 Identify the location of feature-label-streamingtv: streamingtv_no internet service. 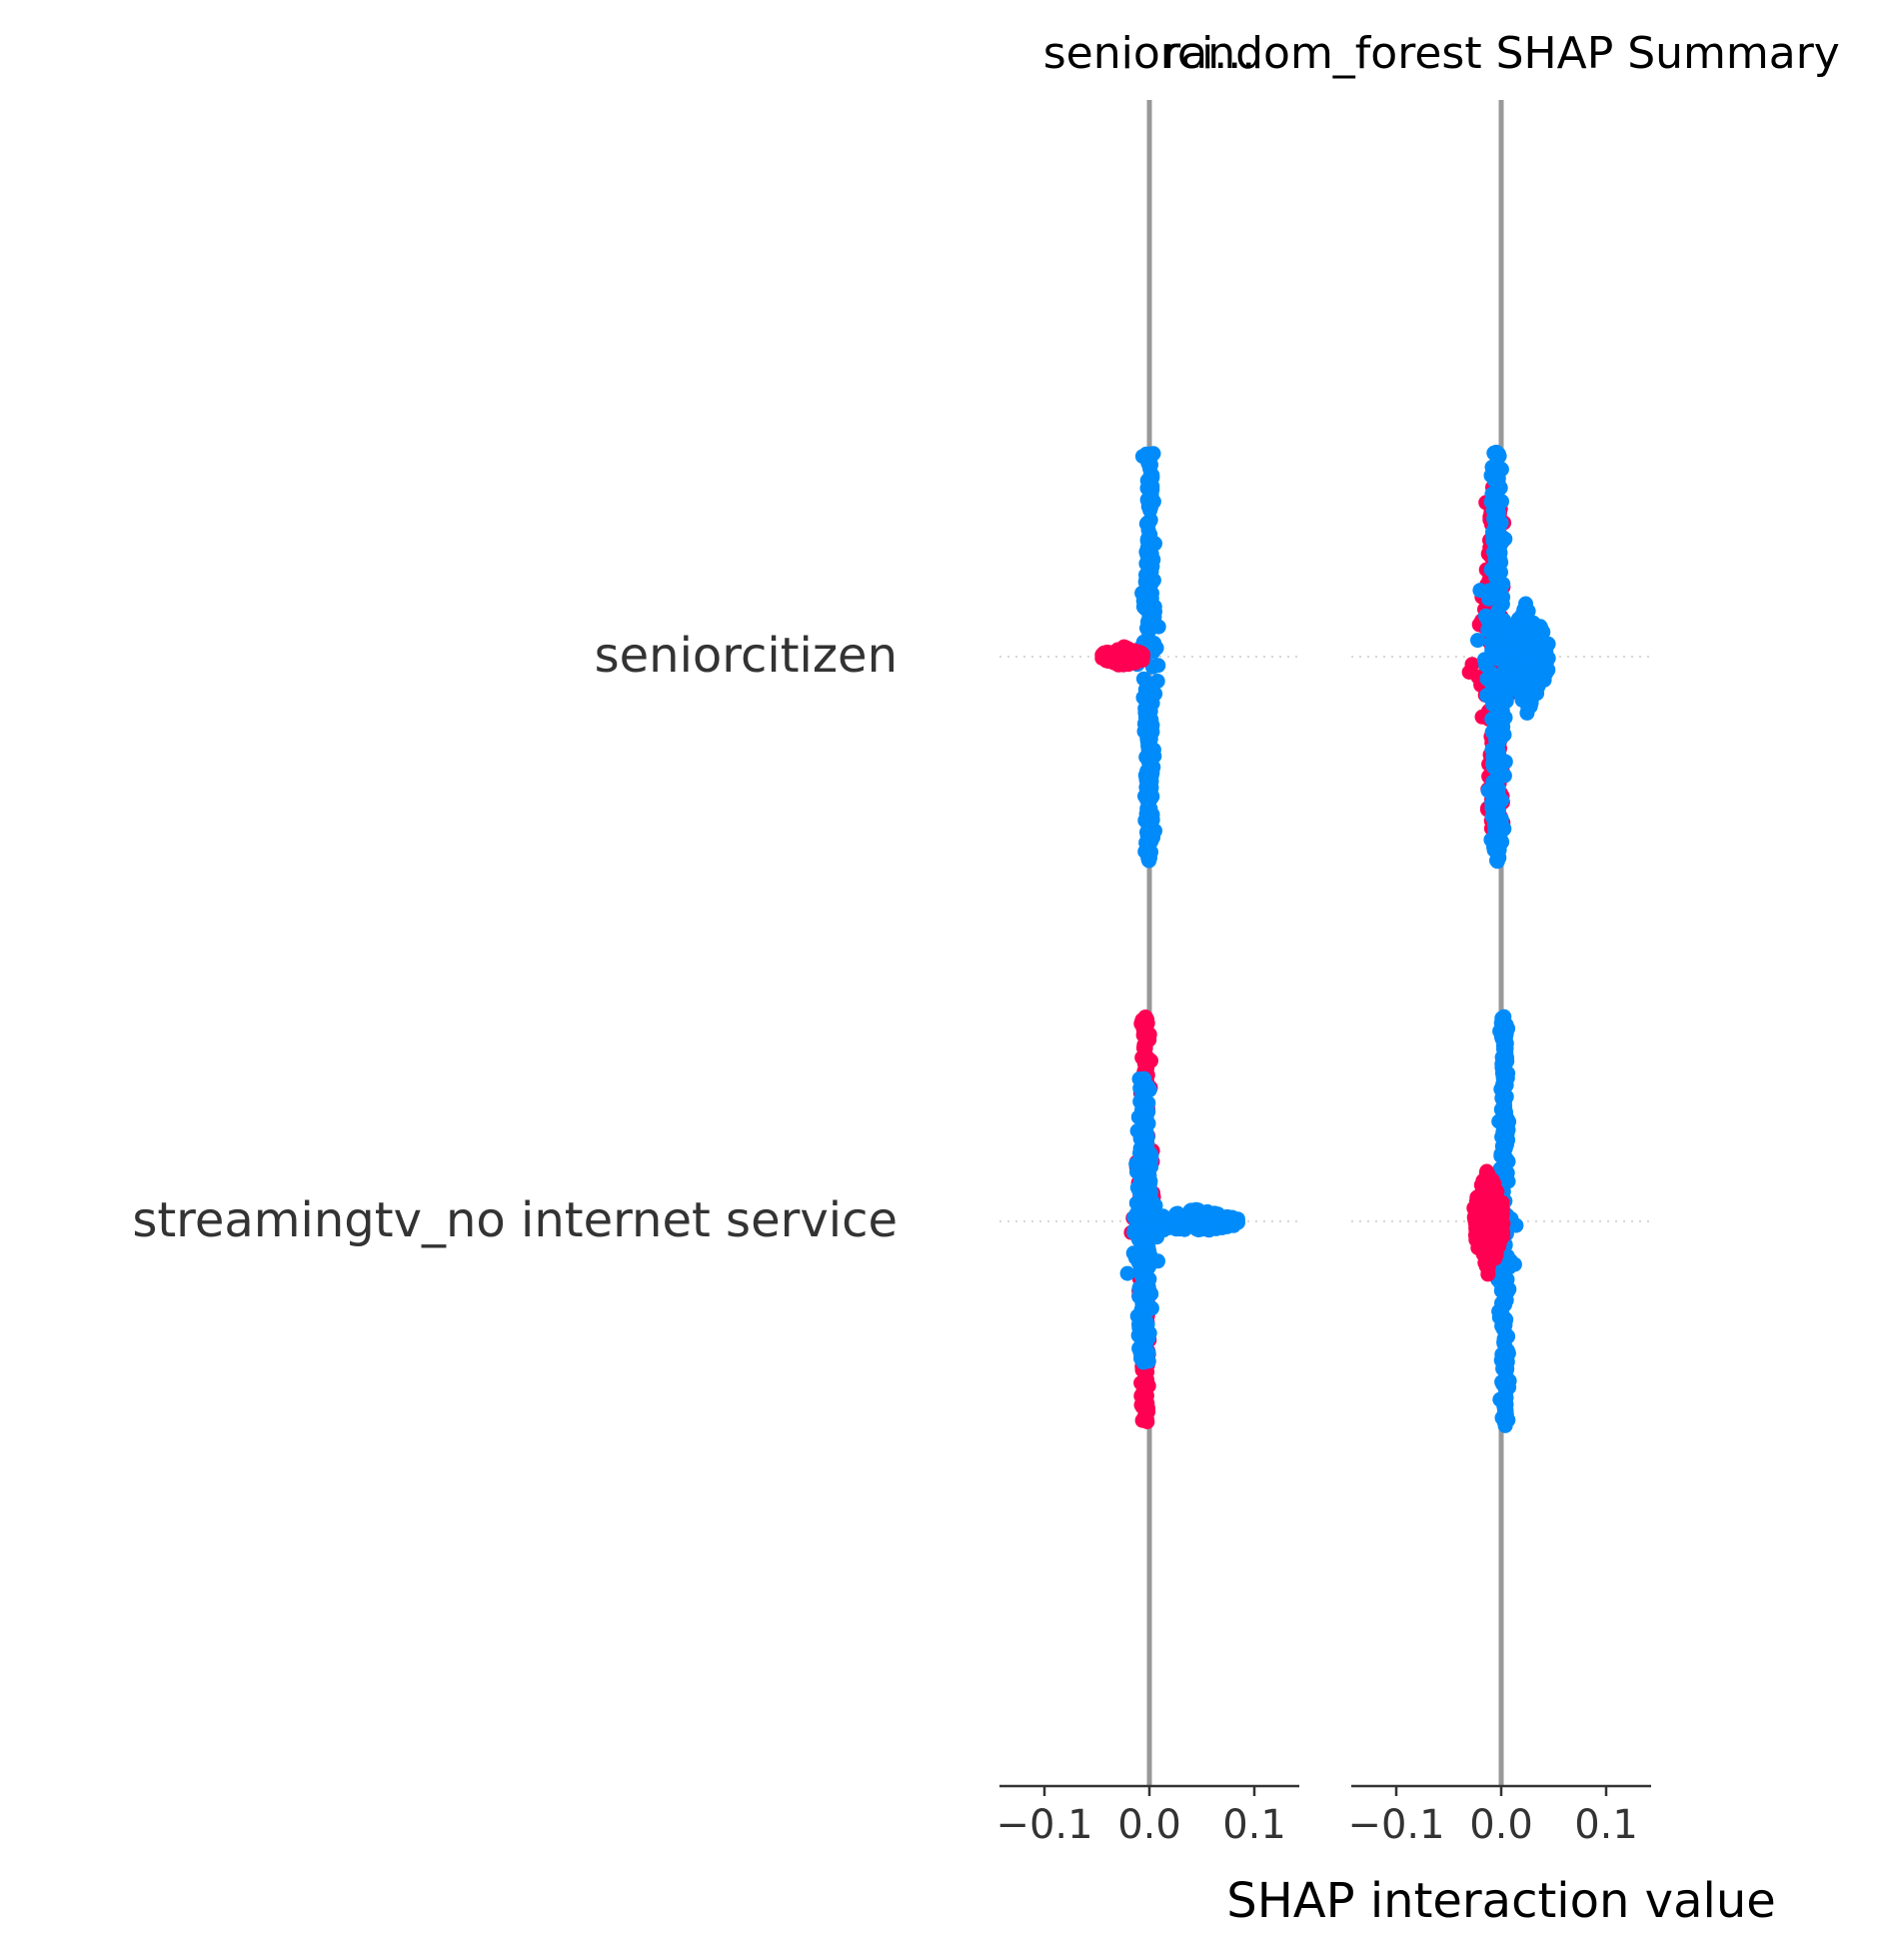
(515, 1220).